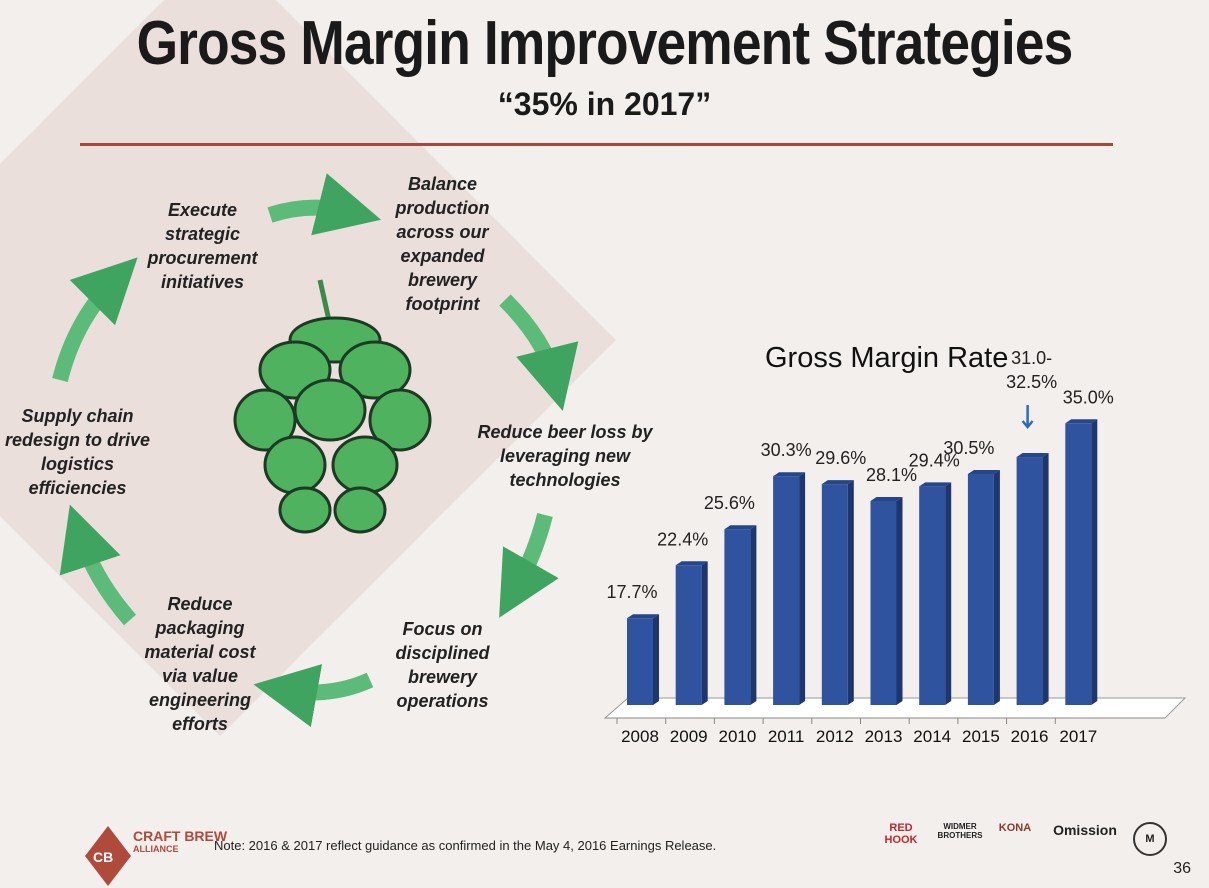 This screenshot has width=1209, height=888. Describe the element at coordinates (960, 831) in the screenshot. I see `brand-widmer: WIDMER BROTHERS` at that location.